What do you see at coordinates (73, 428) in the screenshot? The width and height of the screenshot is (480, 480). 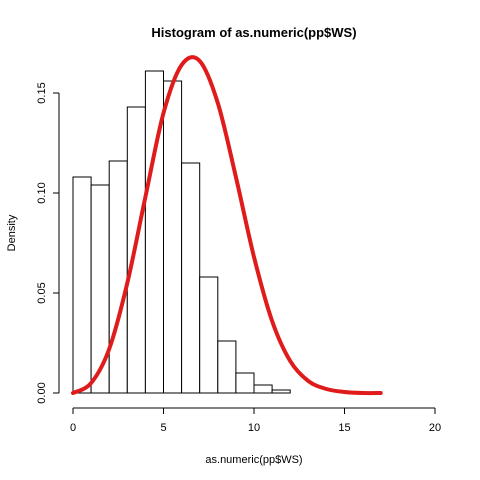 I see `x-tick-label-0: 0` at bounding box center [73, 428].